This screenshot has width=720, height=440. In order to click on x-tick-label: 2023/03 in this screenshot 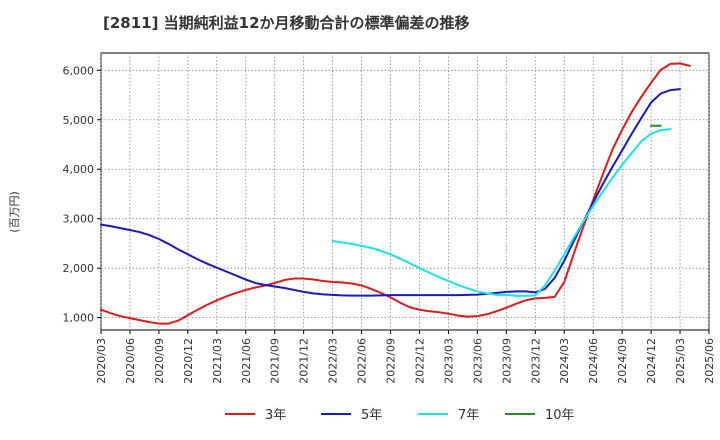, I will do `click(448, 361)`.